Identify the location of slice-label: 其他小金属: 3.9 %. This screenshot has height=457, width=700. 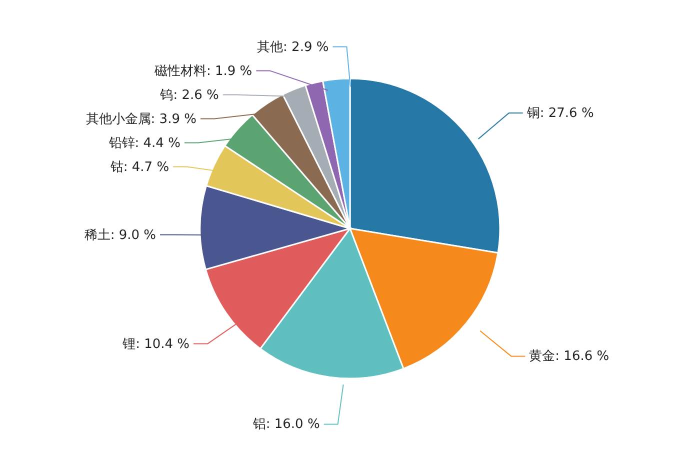
(141, 119).